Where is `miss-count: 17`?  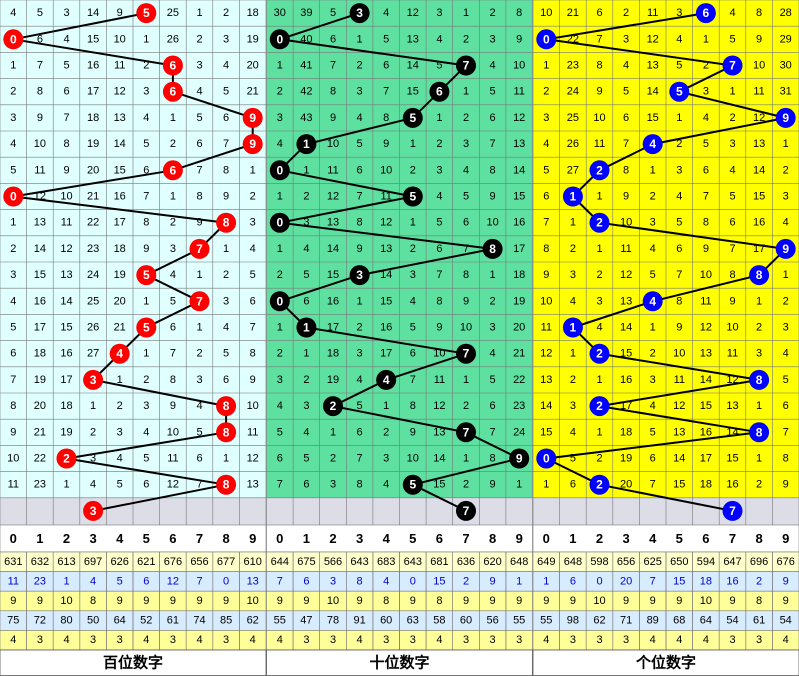 miss-count: 17 is located at coordinates (120, 223).